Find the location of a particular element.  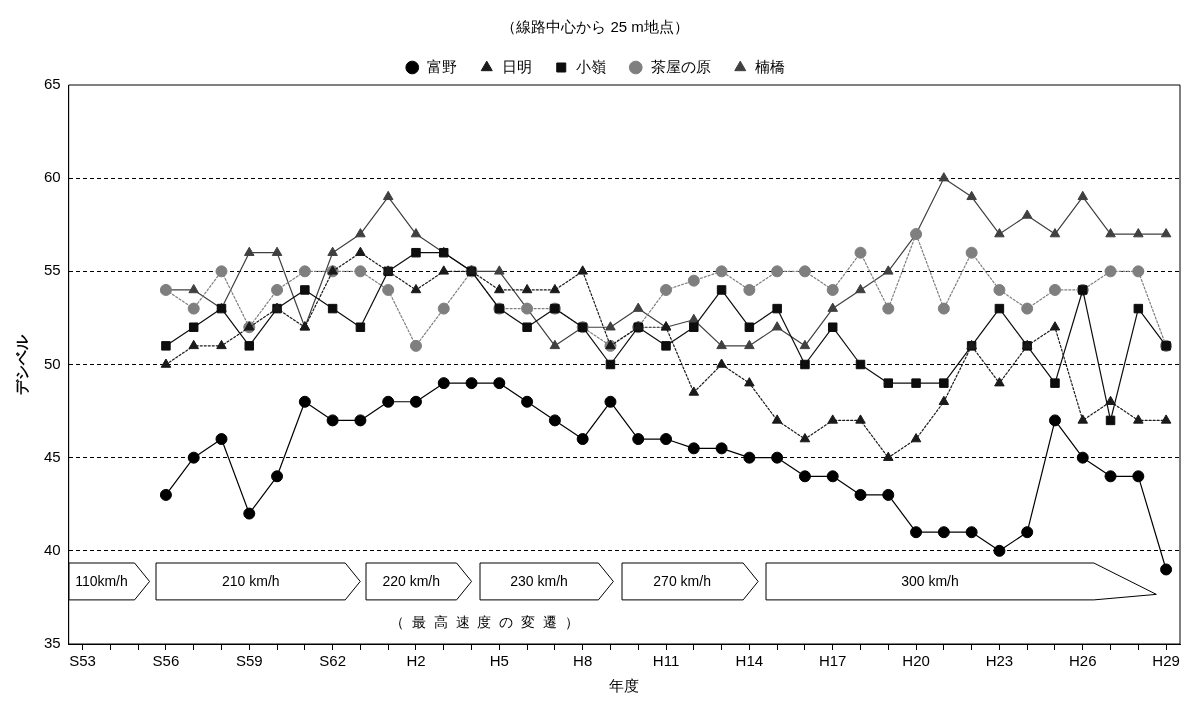

y-tick-label: 60 is located at coordinates (52, 177).